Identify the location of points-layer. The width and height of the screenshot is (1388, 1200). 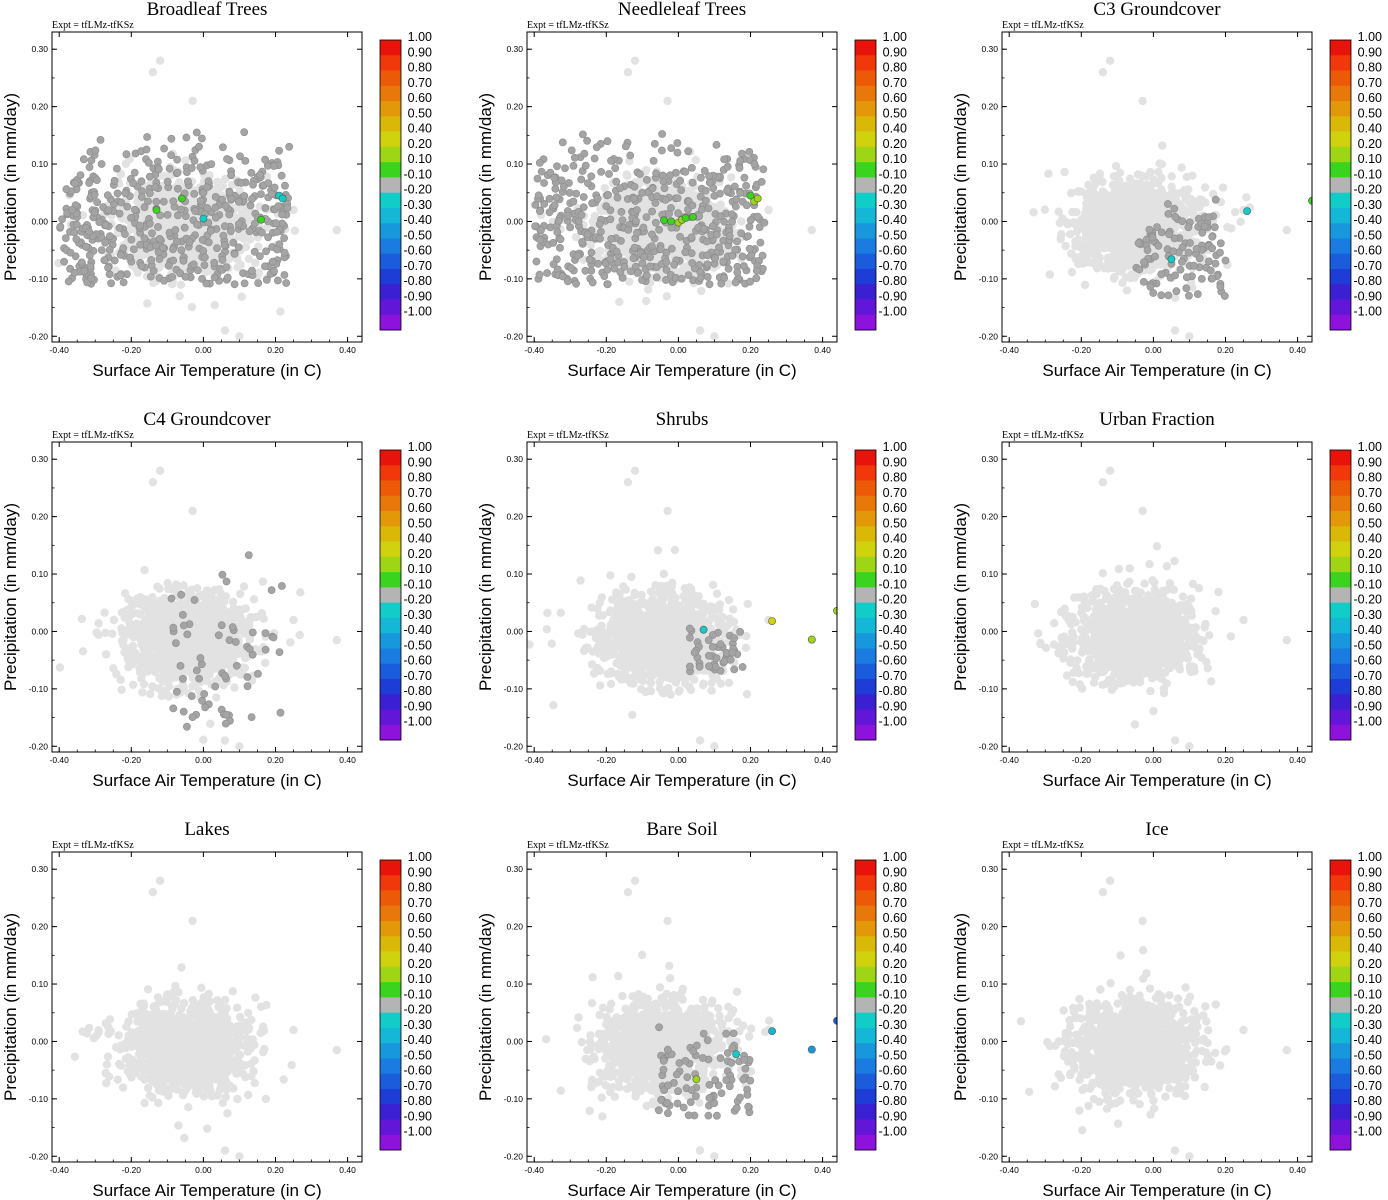
(197, 198).